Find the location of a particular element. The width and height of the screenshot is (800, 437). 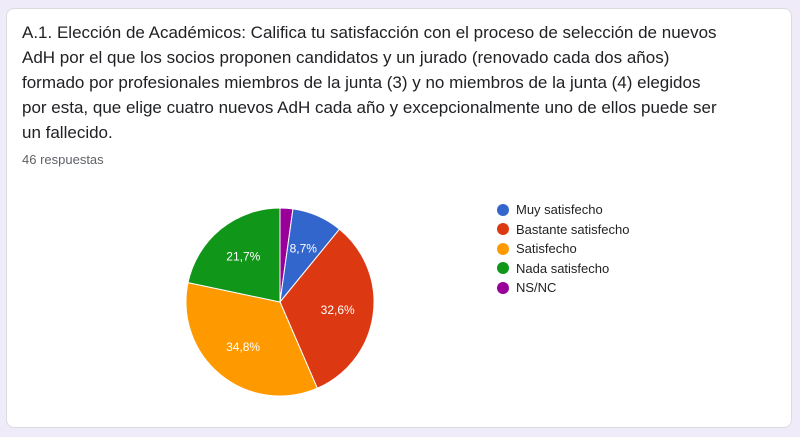

legend-label-bastante-satisfecho: Bastante satisfecho is located at coordinates (573, 229).